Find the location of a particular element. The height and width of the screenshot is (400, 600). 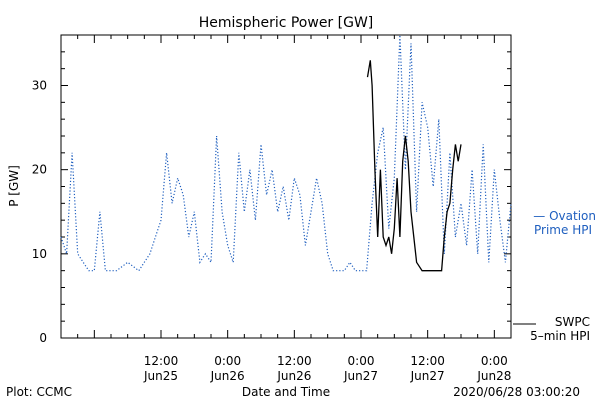

y-axis-label: P [GW] is located at coordinates (14, 186).